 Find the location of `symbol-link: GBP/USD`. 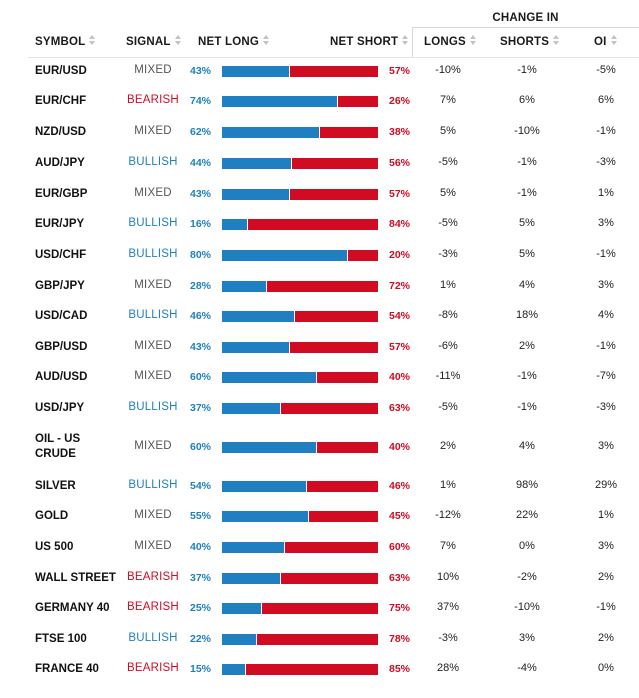

symbol-link: GBP/USD is located at coordinates (61, 347).